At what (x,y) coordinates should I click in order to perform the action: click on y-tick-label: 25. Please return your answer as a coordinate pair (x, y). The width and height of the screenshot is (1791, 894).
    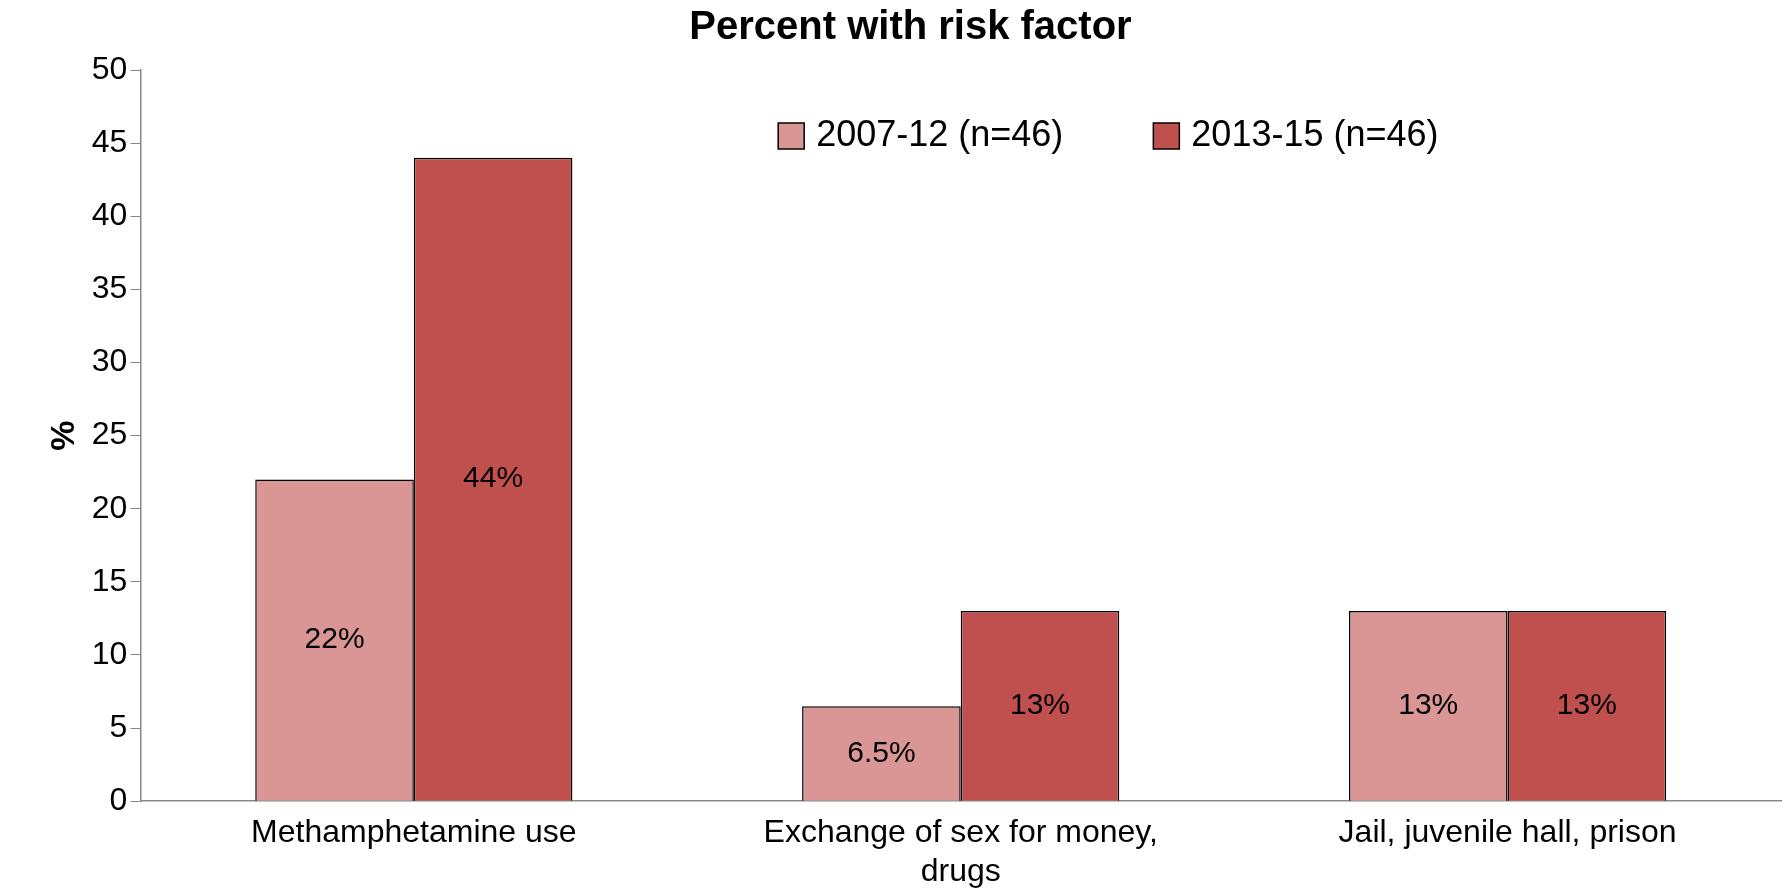
    Looking at the image, I should click on (109, 433).